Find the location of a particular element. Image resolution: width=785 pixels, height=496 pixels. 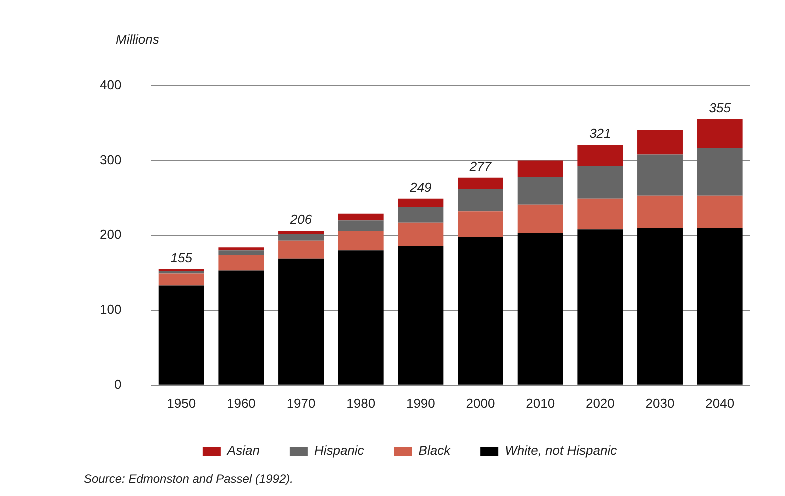

x-tick-label: 1960 is located at coordinates (241, 403).